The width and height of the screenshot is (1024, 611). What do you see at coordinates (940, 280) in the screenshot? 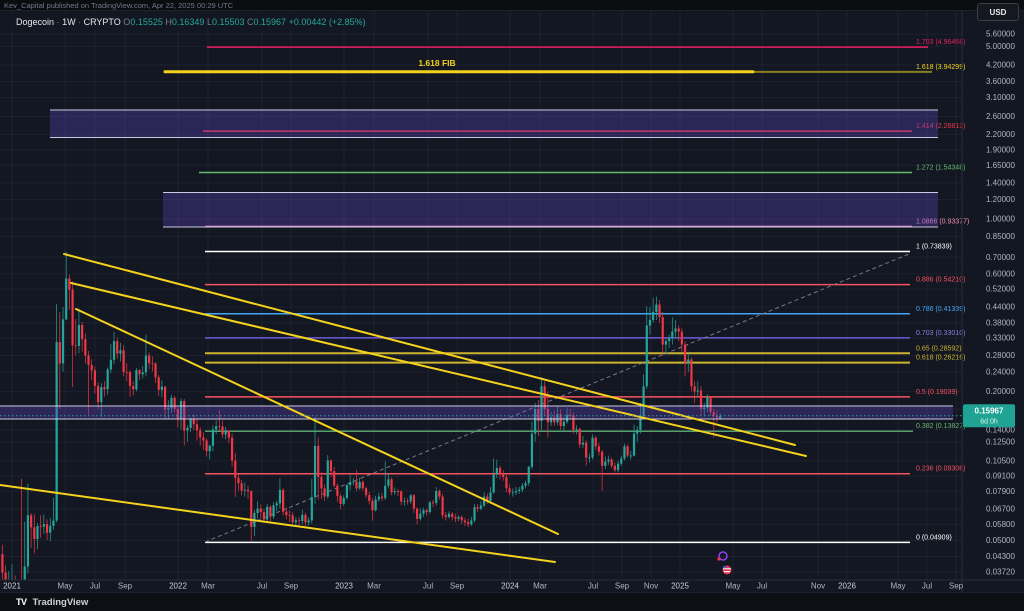
I see `fib-level-label: 0.886 (0.54210)` at bounding box center [940, 280].